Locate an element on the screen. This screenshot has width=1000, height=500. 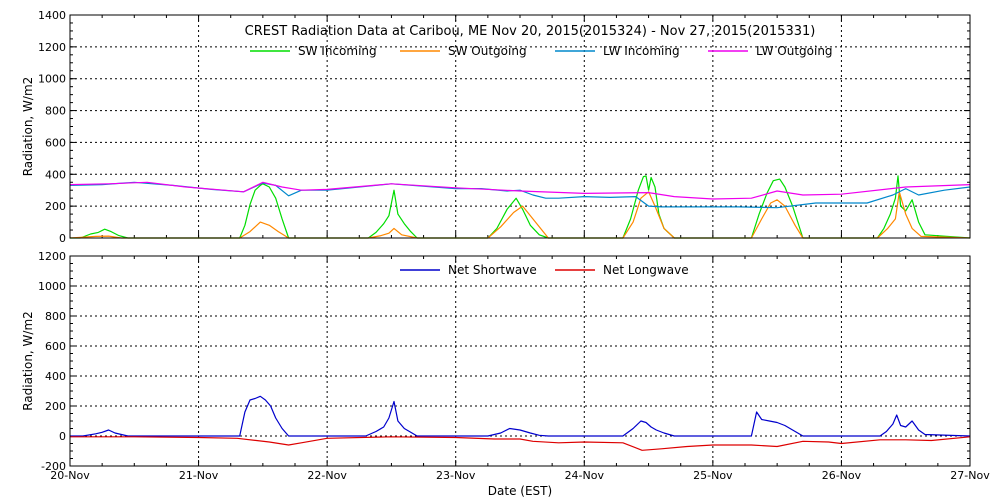
y-tick-label: -200 is located at coordinates (53, 466).